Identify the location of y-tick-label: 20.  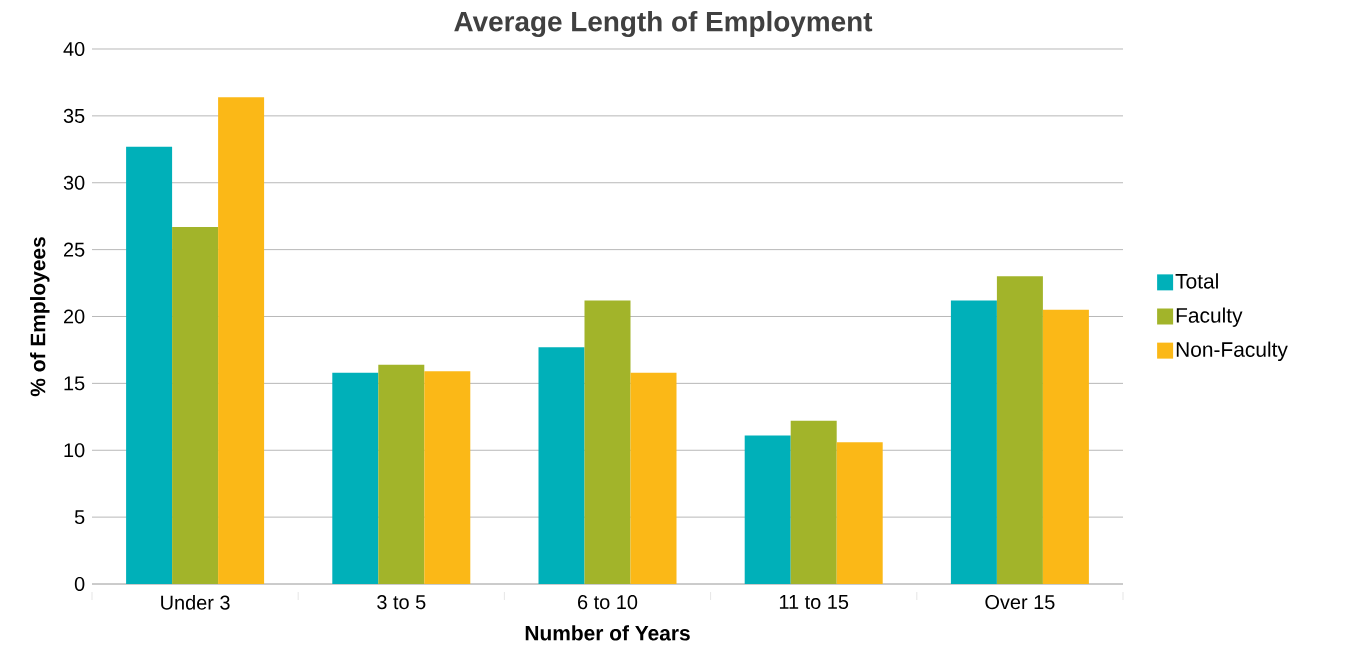
(74, 316).